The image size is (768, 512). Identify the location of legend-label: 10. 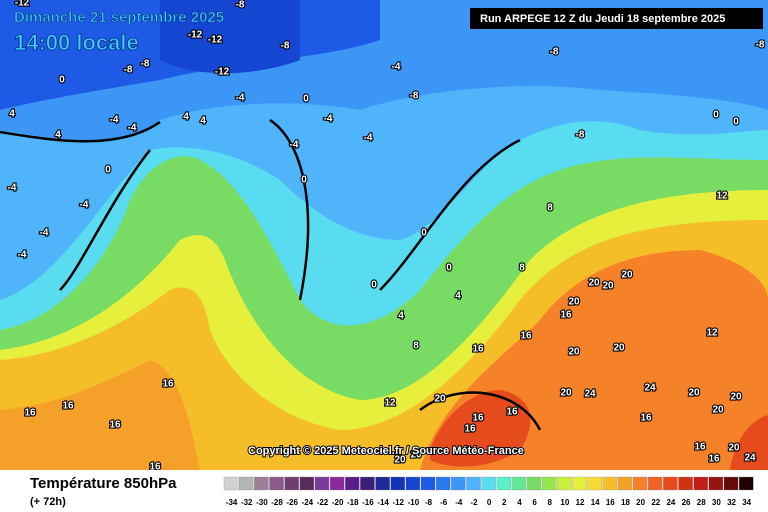
(564, 502).